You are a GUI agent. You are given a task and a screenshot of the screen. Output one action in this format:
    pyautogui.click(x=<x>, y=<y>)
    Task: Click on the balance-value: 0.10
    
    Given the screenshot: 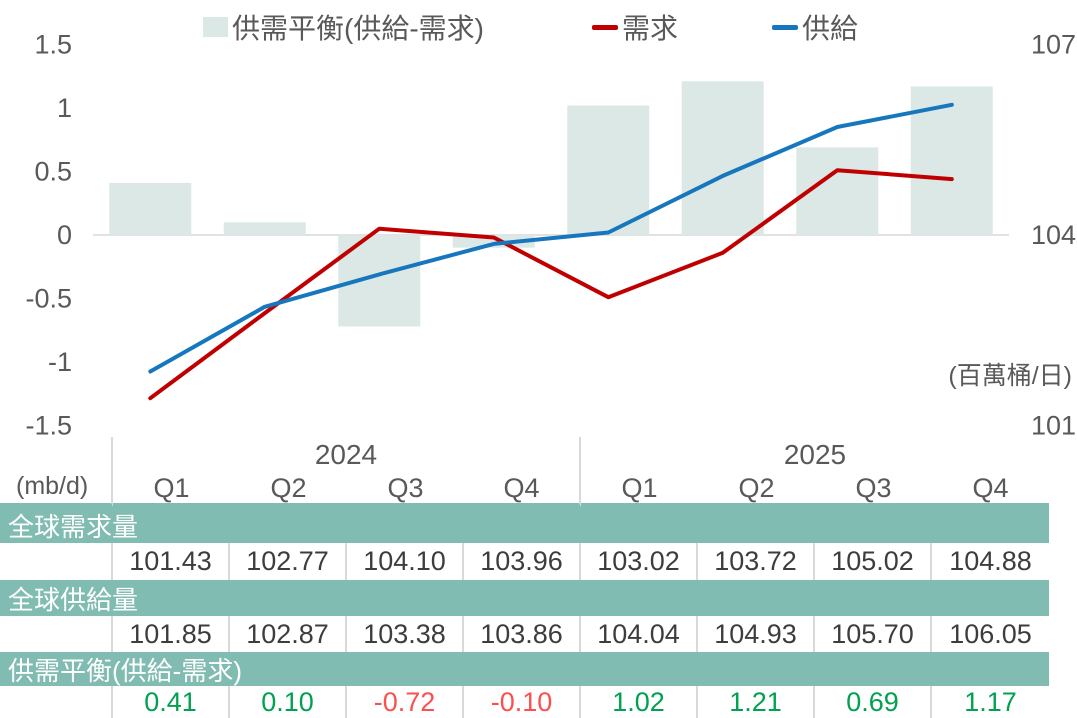 What is the action you would take?
    pyautogui.click(x=288, y=702)
    